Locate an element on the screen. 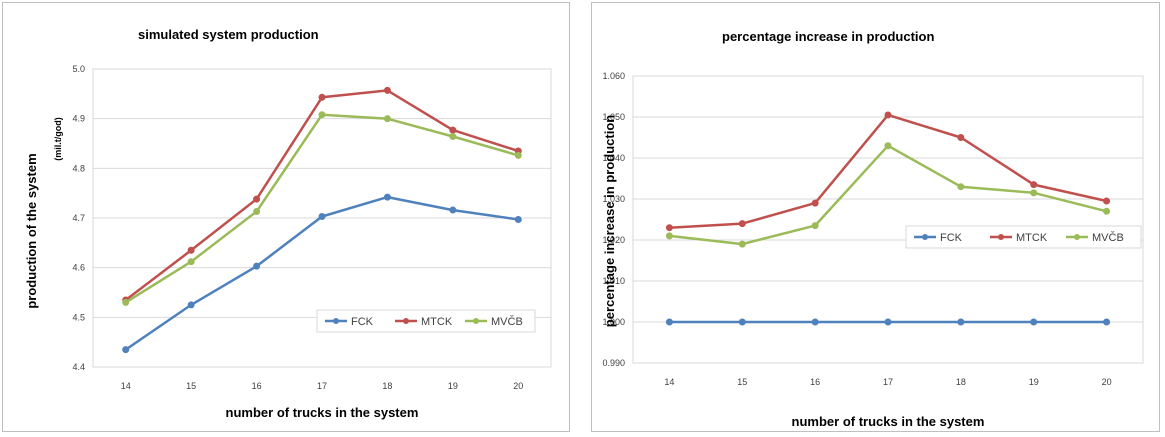 Image resolution: width=1165 pixels, height=437 pixels. y-axis-title: production of the system is located at coordinates (31, 230).